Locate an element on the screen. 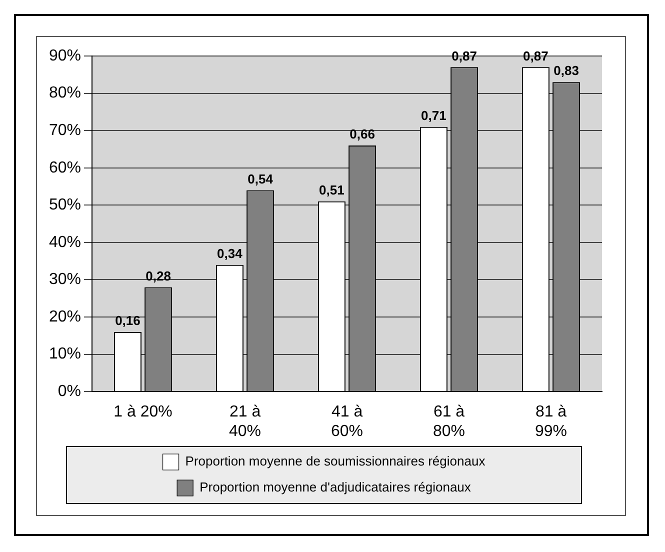 The image size is (665, 552). y-tick-label: 60% is located at coordinates (65, 167).